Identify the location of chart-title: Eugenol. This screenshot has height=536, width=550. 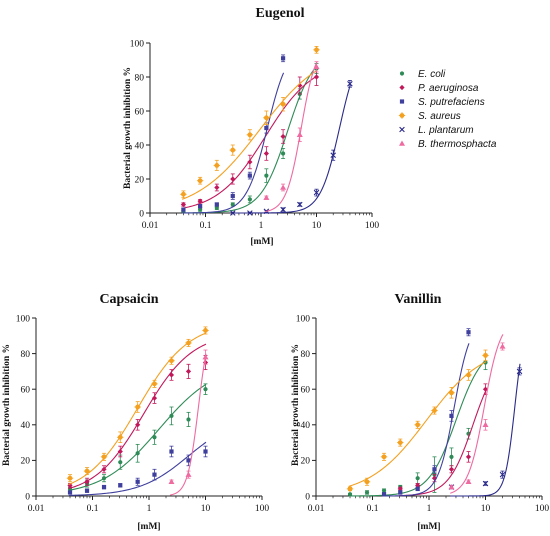
(279, 13).